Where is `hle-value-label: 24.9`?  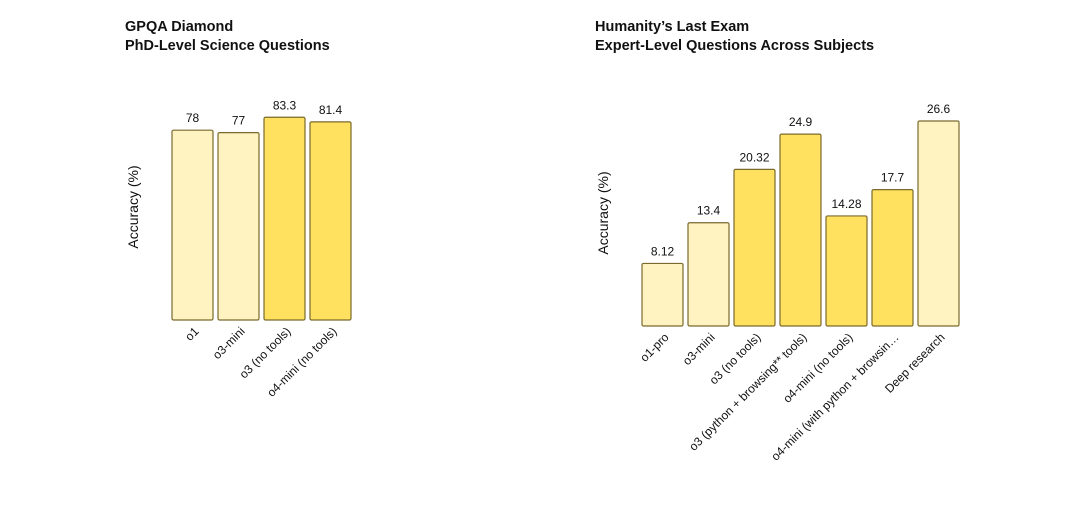 hle-value-label: 24.9 is located at coordinates (801, 122).